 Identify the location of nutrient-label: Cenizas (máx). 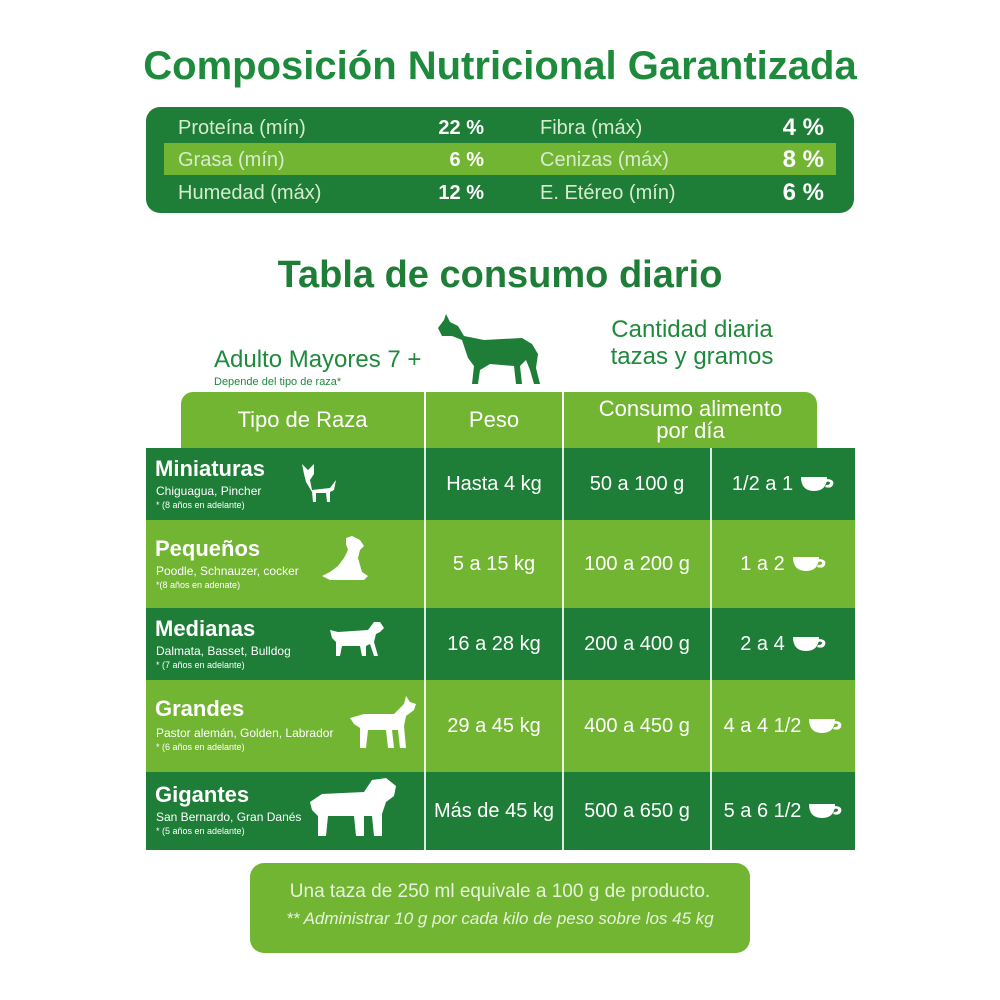
(604, 160).